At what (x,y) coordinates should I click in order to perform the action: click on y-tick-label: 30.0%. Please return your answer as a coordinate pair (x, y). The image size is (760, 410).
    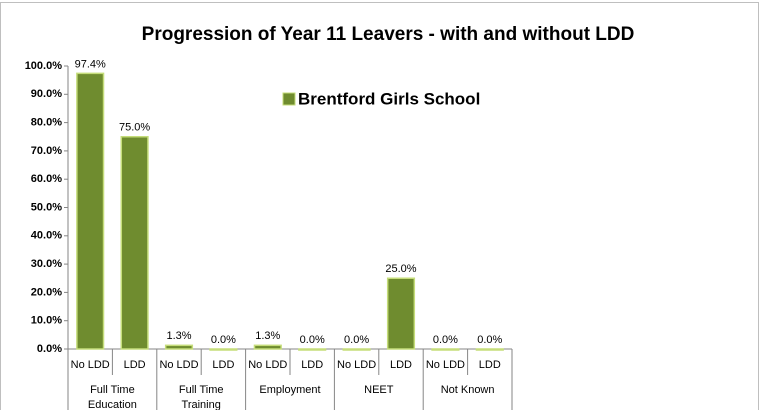
    Looking at the image, I should click on (46, 264).